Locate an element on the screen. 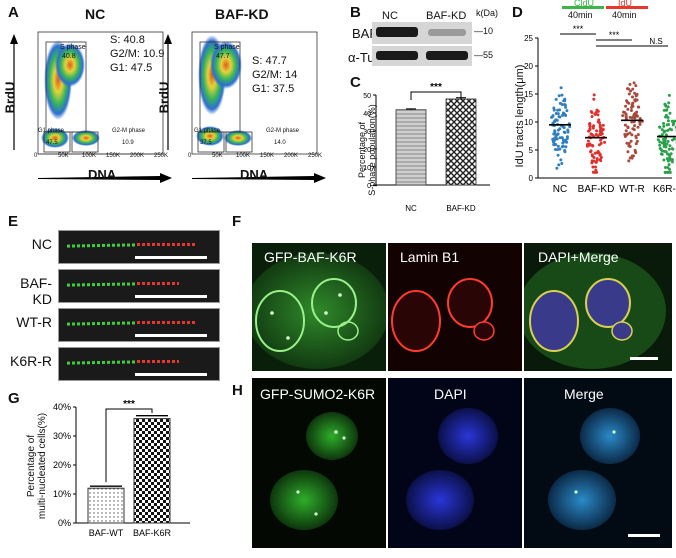 Image resolution: width=676 pixels, height=558 pixels. c-ytick-label: 0 is located at coordinates (369, 186).